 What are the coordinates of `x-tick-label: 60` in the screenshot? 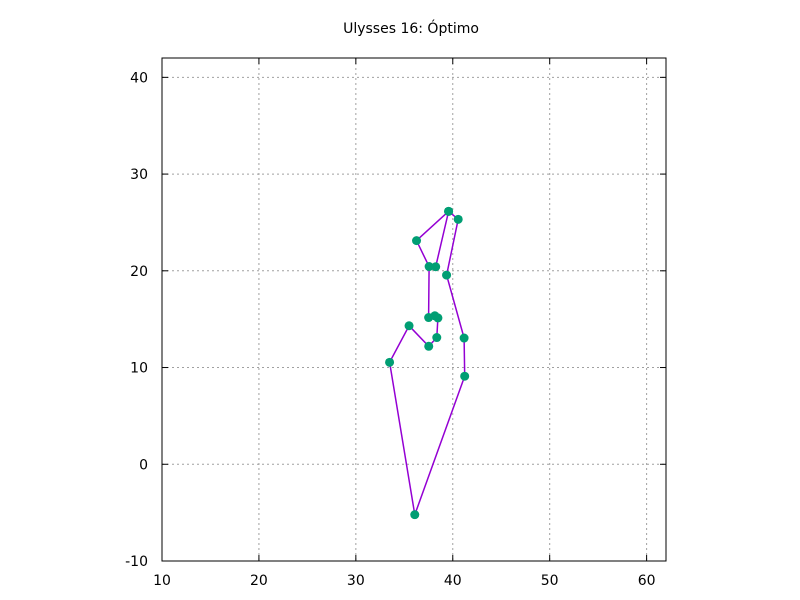 It's located at (647, 581).